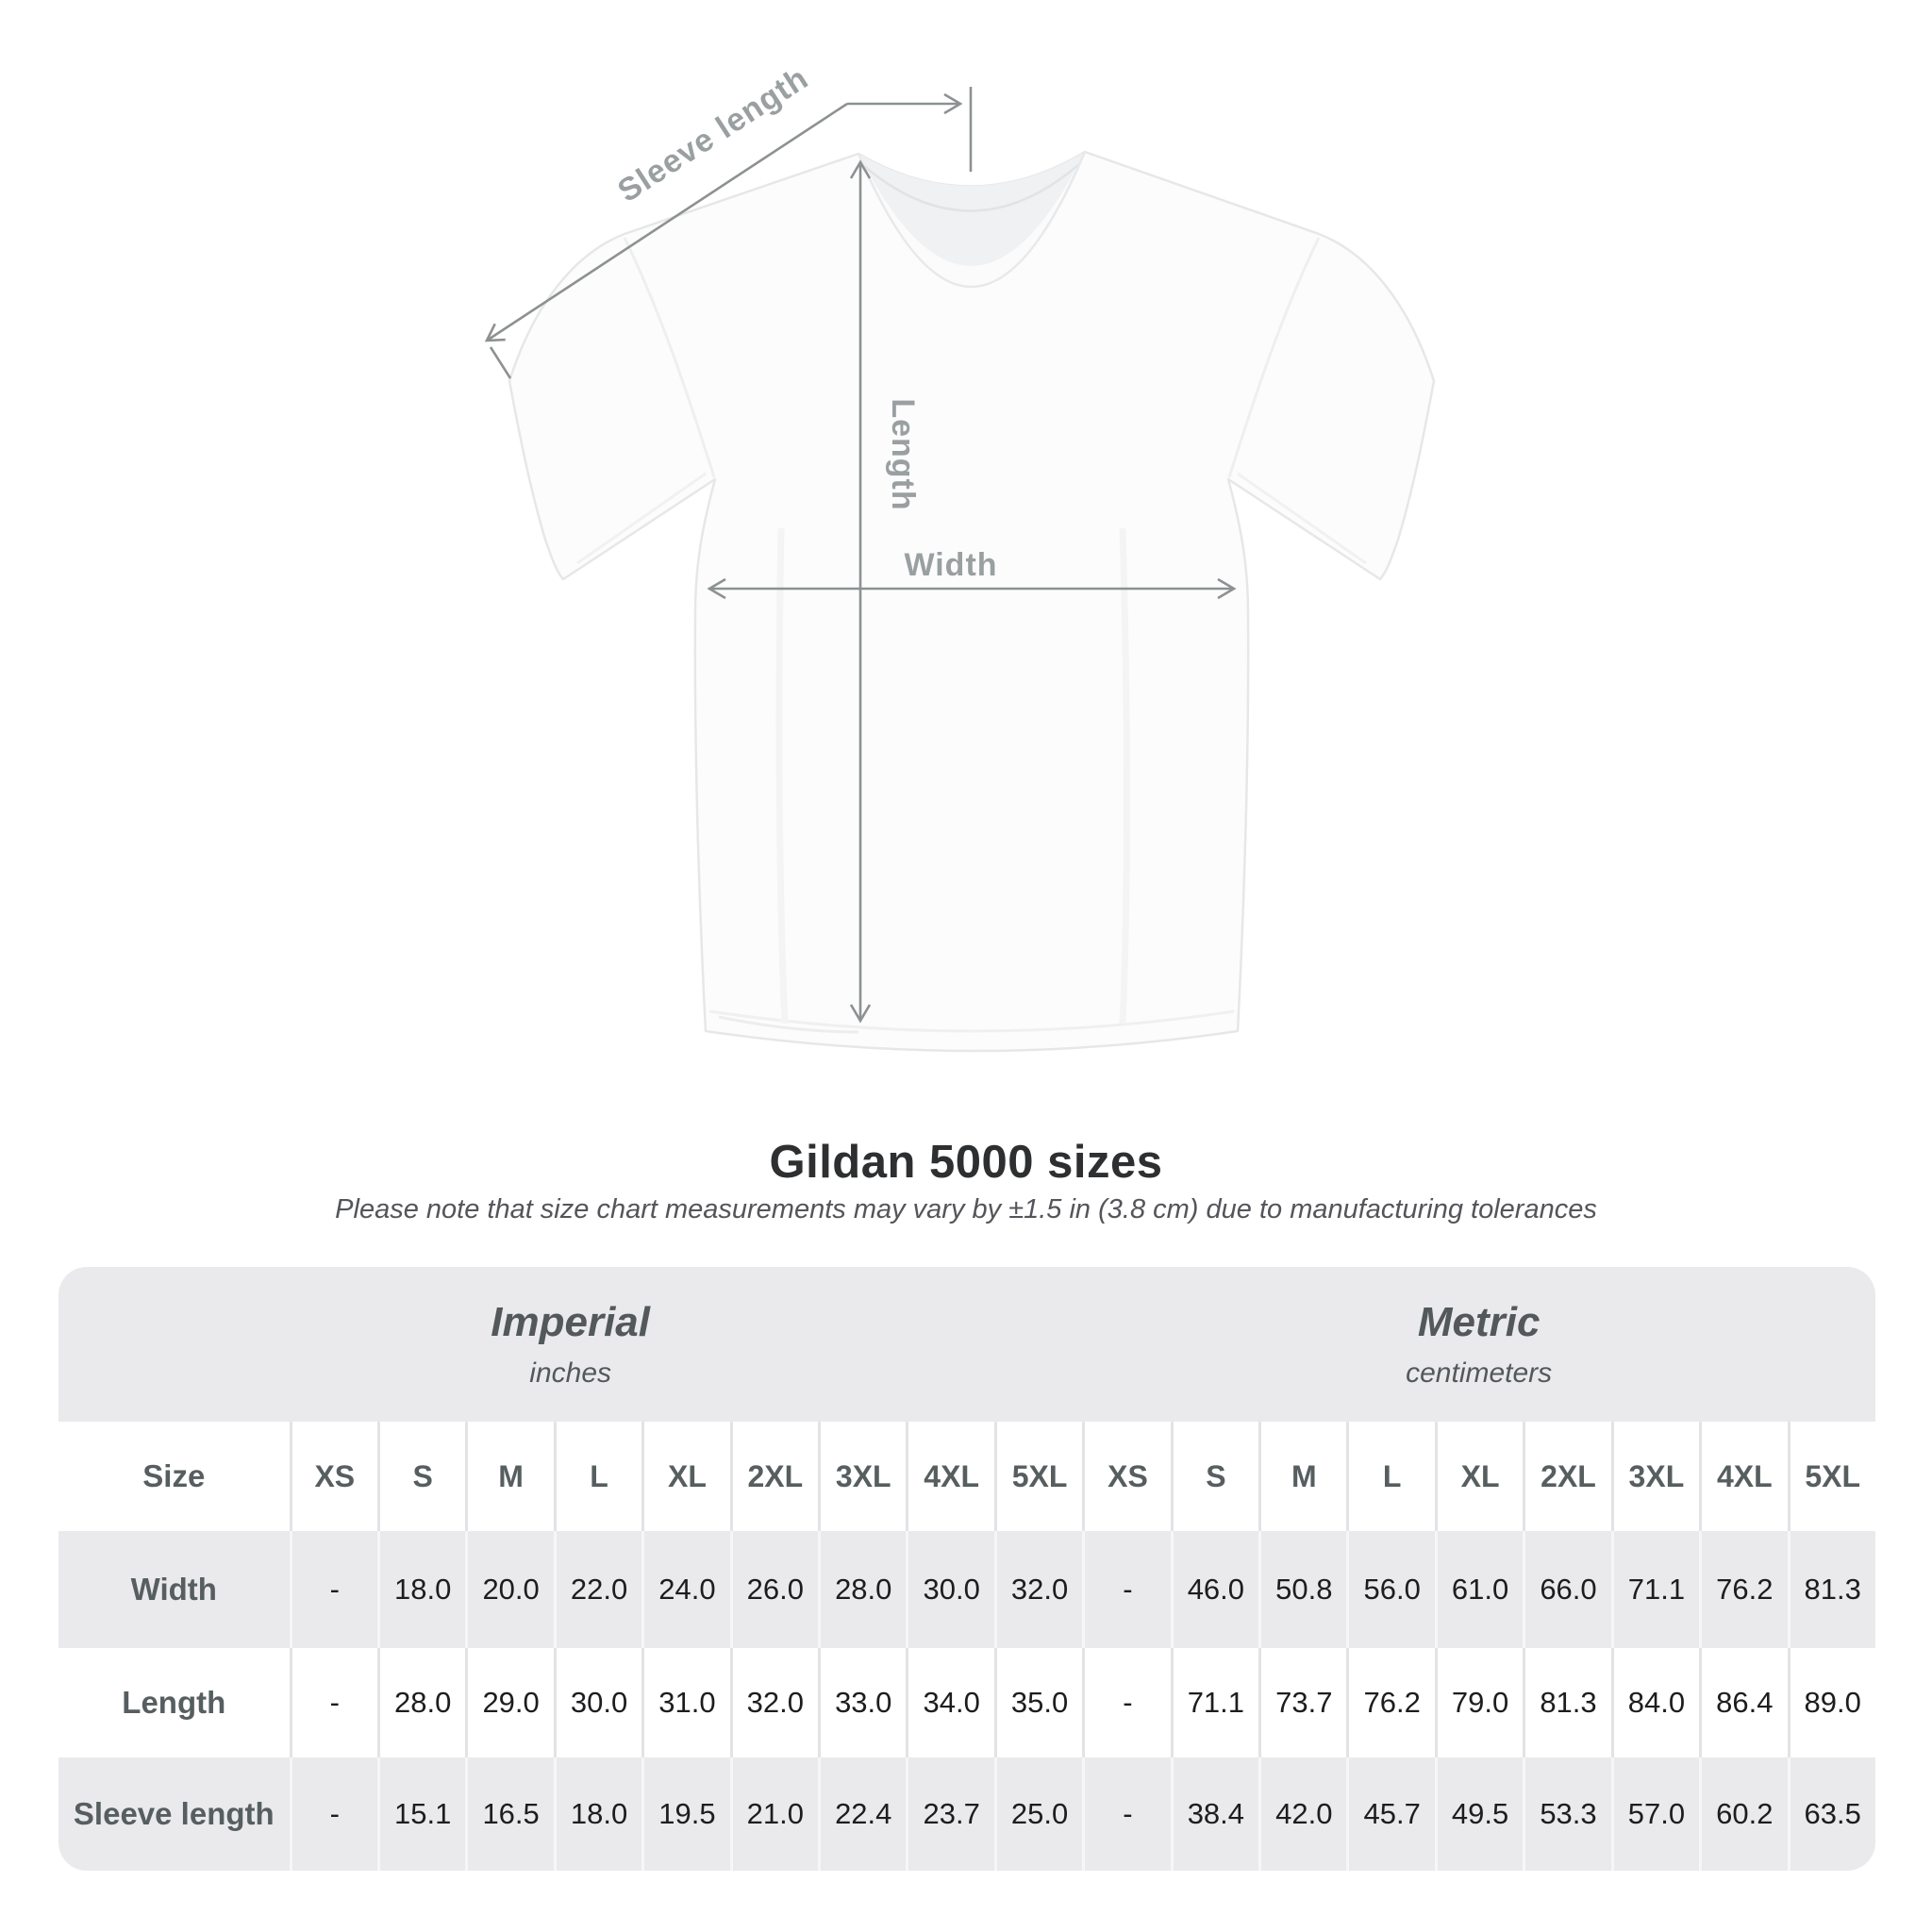 The width and height of the screenshot is (1932, 1932). I want to click on metric-size-header: 3XL, so click(1655, 1476).